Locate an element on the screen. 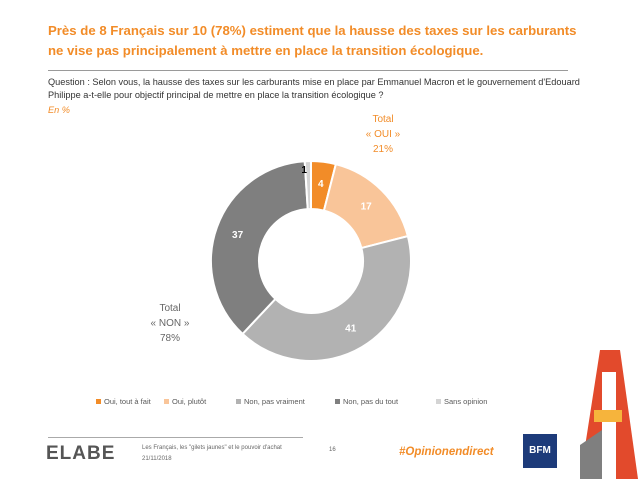  slice-label-4: 37 is located at coordinates (238, 235).